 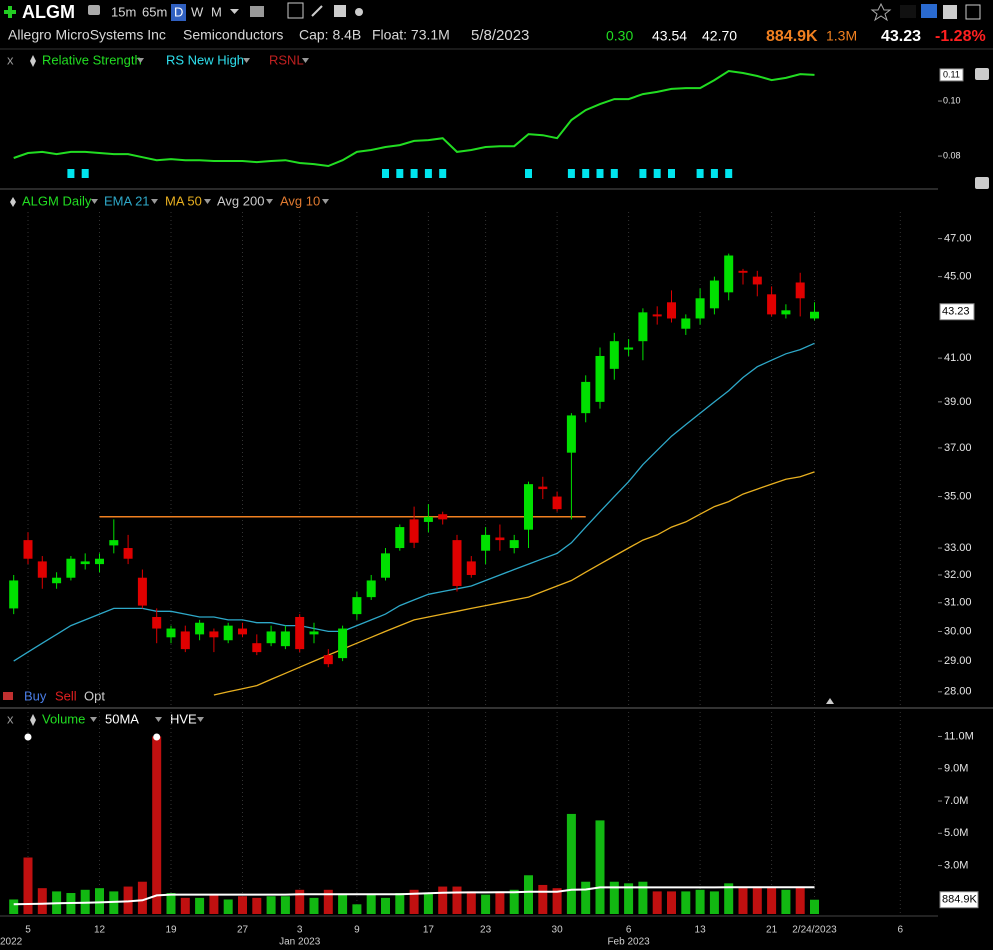 What do you see at coordinates (63, 718) in the screenshot?
I see `legend-item: Volume` at bounding box center [63, 718].